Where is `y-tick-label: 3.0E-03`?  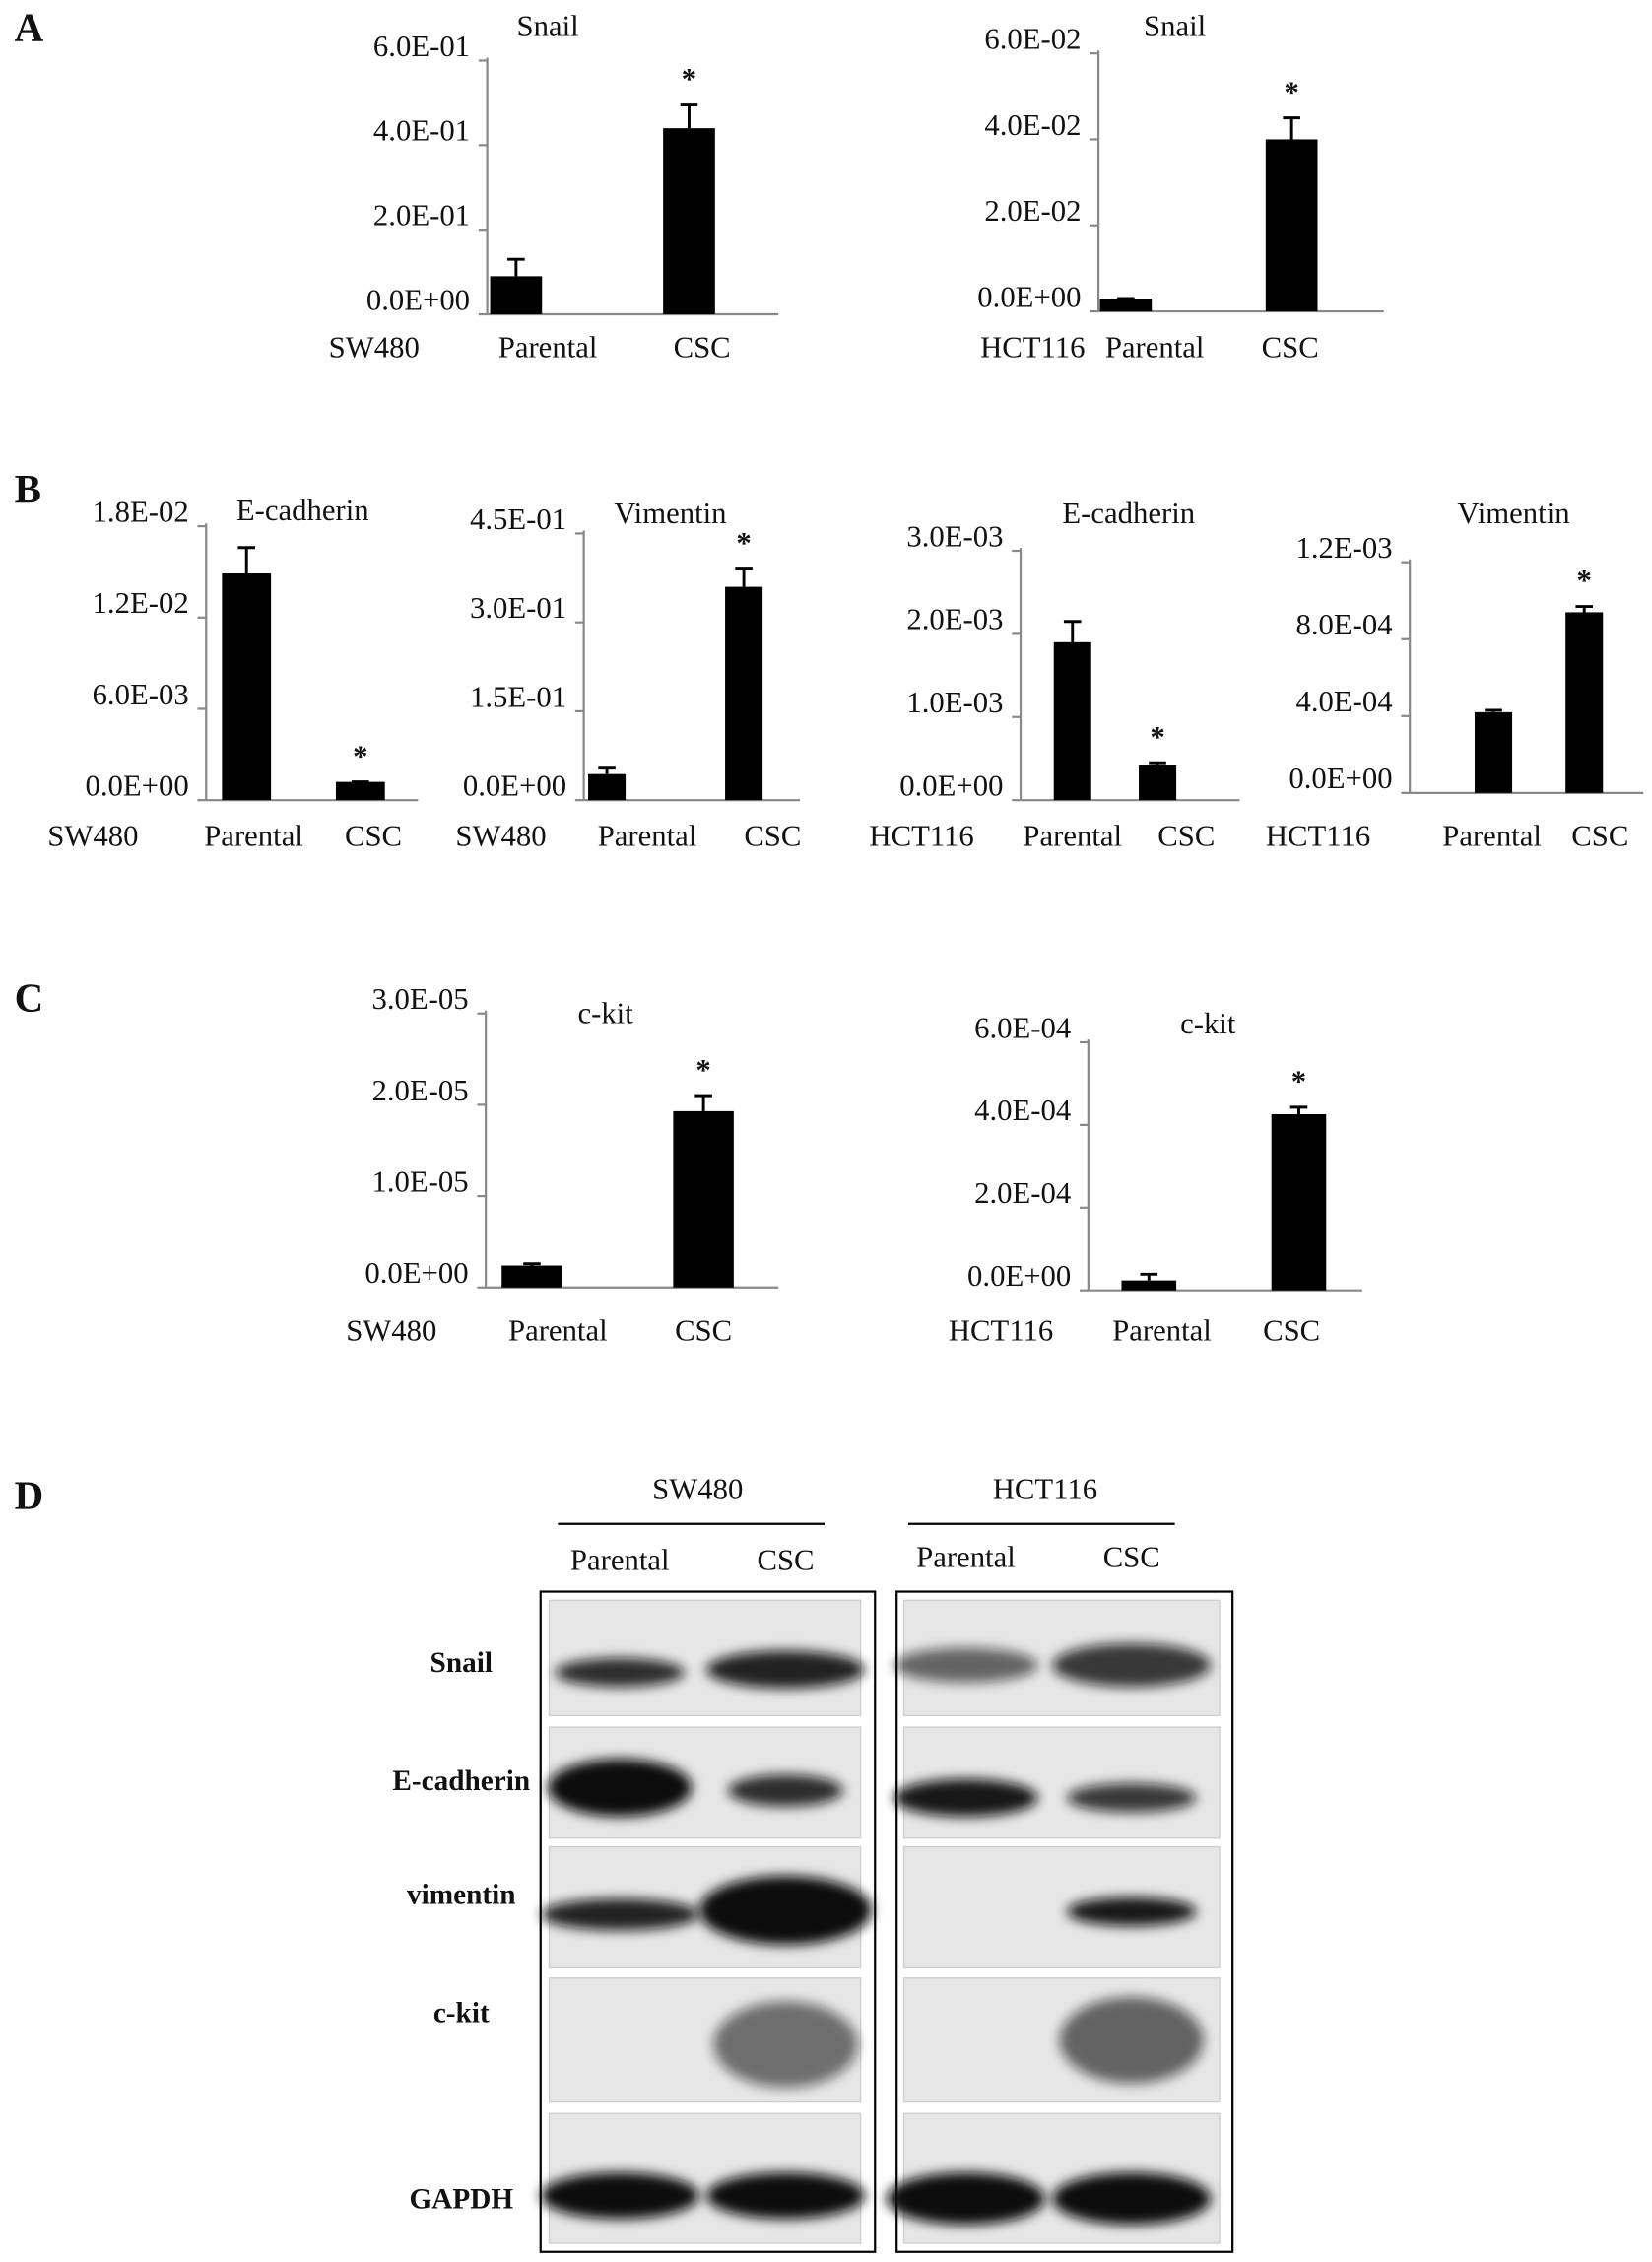
y-tick-label: 3.0E-03 is located at coordinates (954, 536).